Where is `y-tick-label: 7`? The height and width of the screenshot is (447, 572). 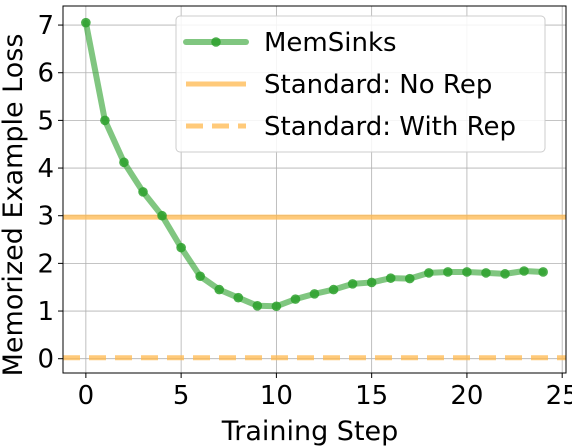 y-tick-label: 7 is located at coordinates (45, 26).